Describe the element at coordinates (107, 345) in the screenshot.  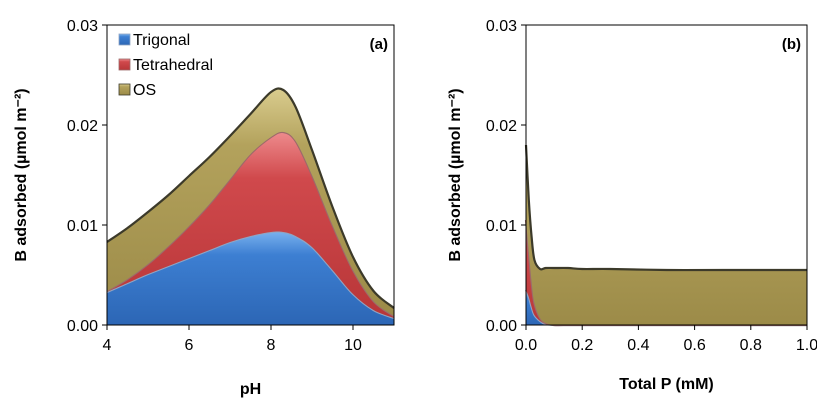
I see `x-tick-label: 4` at that location.